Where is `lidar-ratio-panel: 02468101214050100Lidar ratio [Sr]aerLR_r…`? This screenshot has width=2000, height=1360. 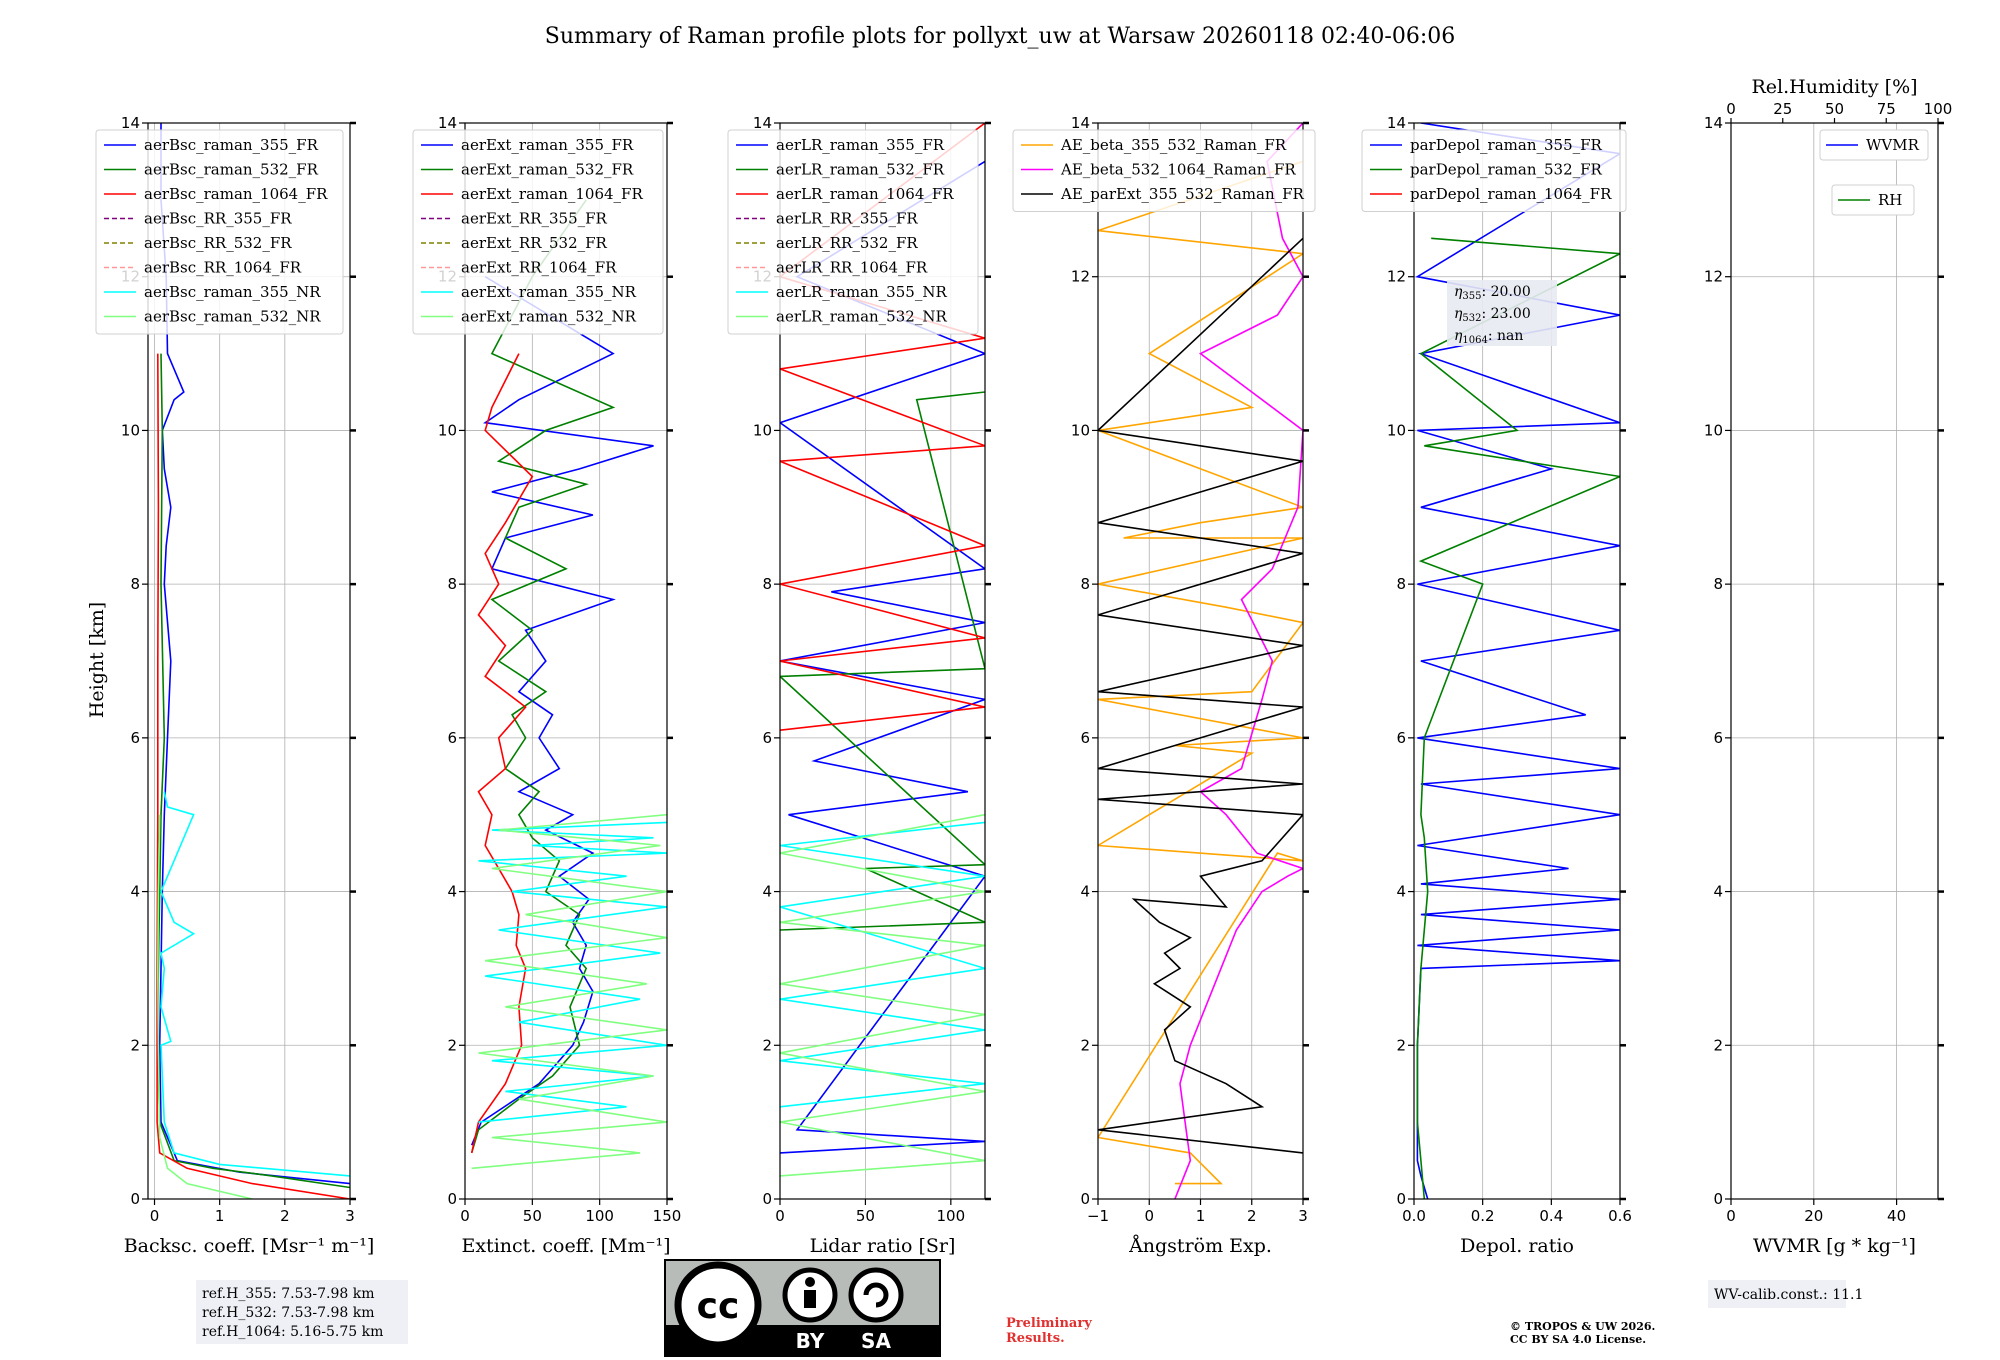 lidar-ratio-panel: 02468101214050100Lidar ratio [Sr]aerLR_r… is located at coordinates (859, 685).